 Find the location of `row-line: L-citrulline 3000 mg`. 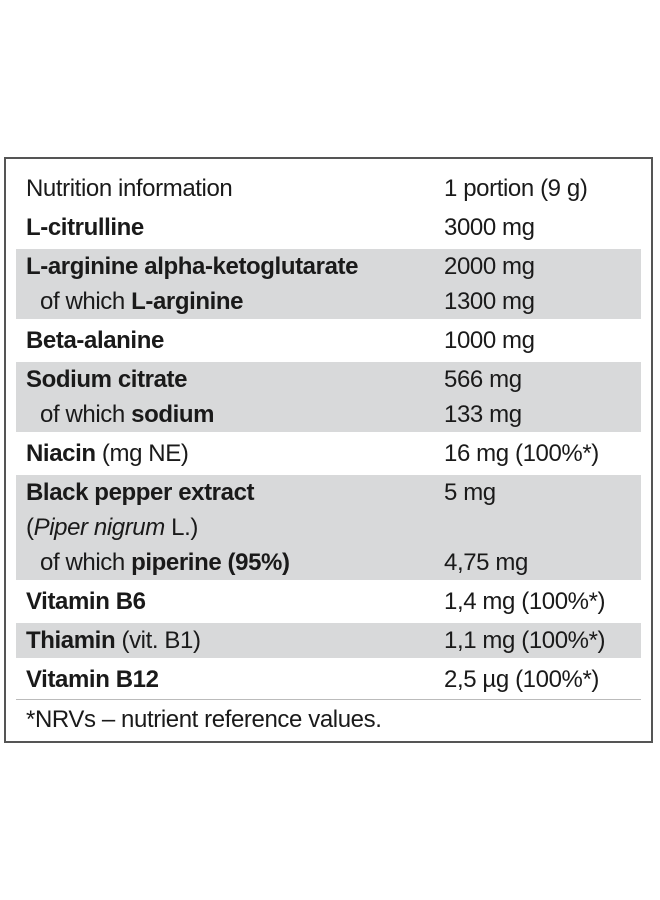

row-line: L-citrulline 3000 mg is located at coordinates (328, 227).